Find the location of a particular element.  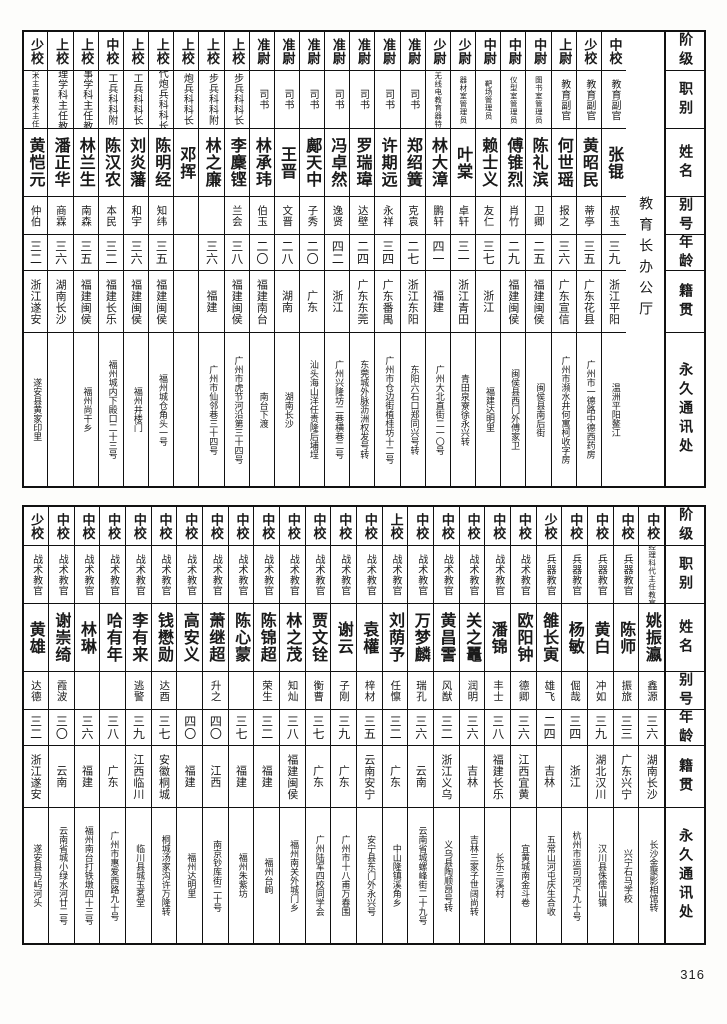

cell-duty: 战术教官 is located at coordinates (369, 574).